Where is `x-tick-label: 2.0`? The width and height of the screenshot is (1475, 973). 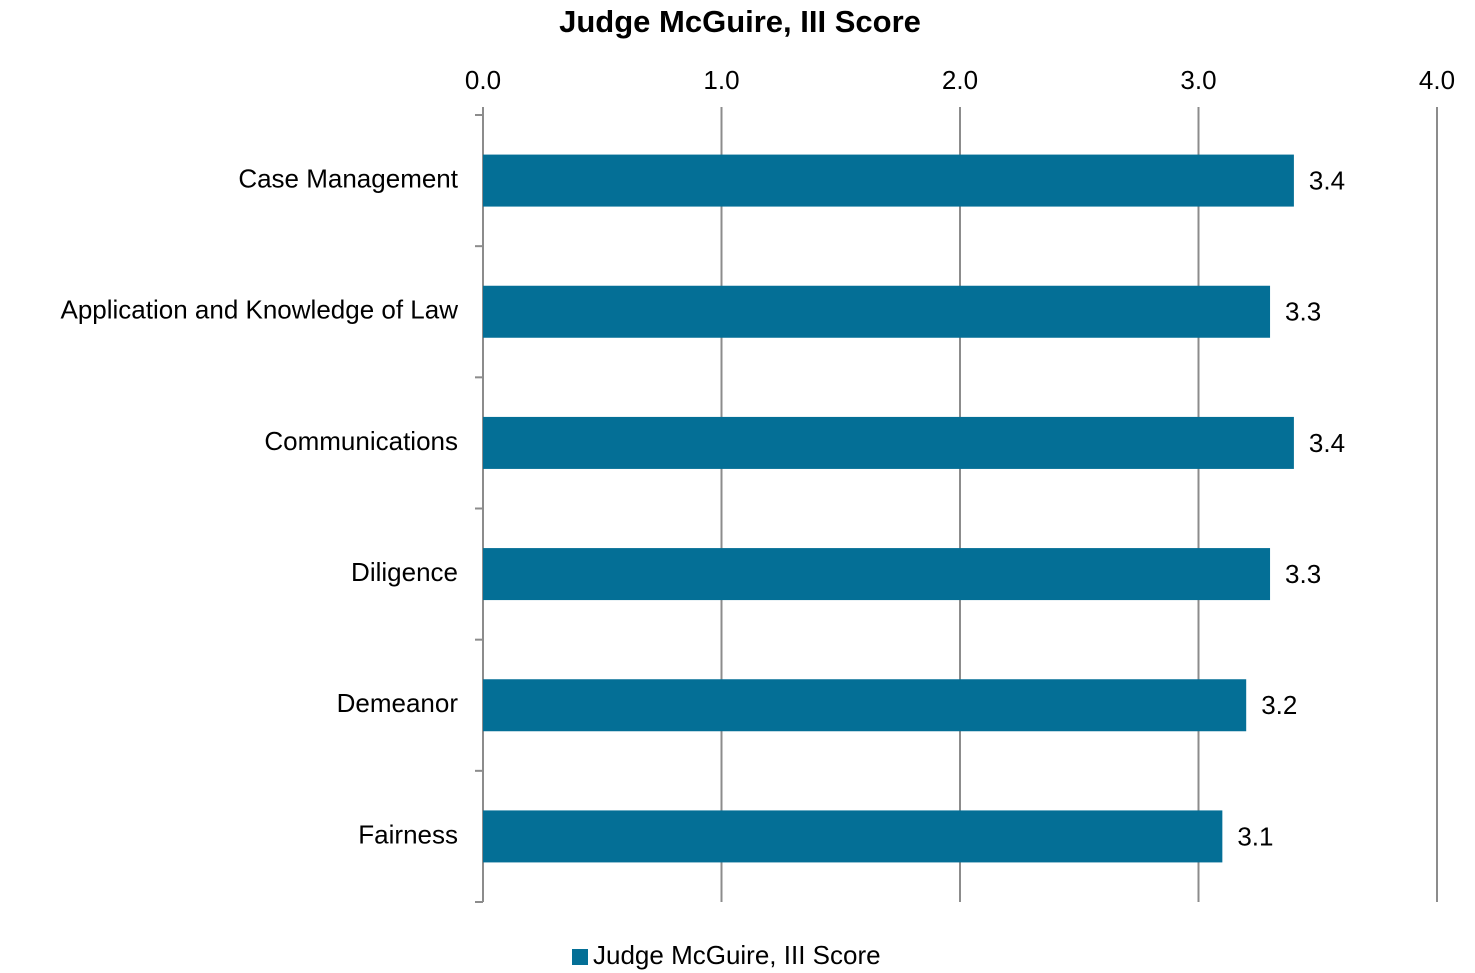 x-tick-label: 2.0 is located at coordinates (960, 80).